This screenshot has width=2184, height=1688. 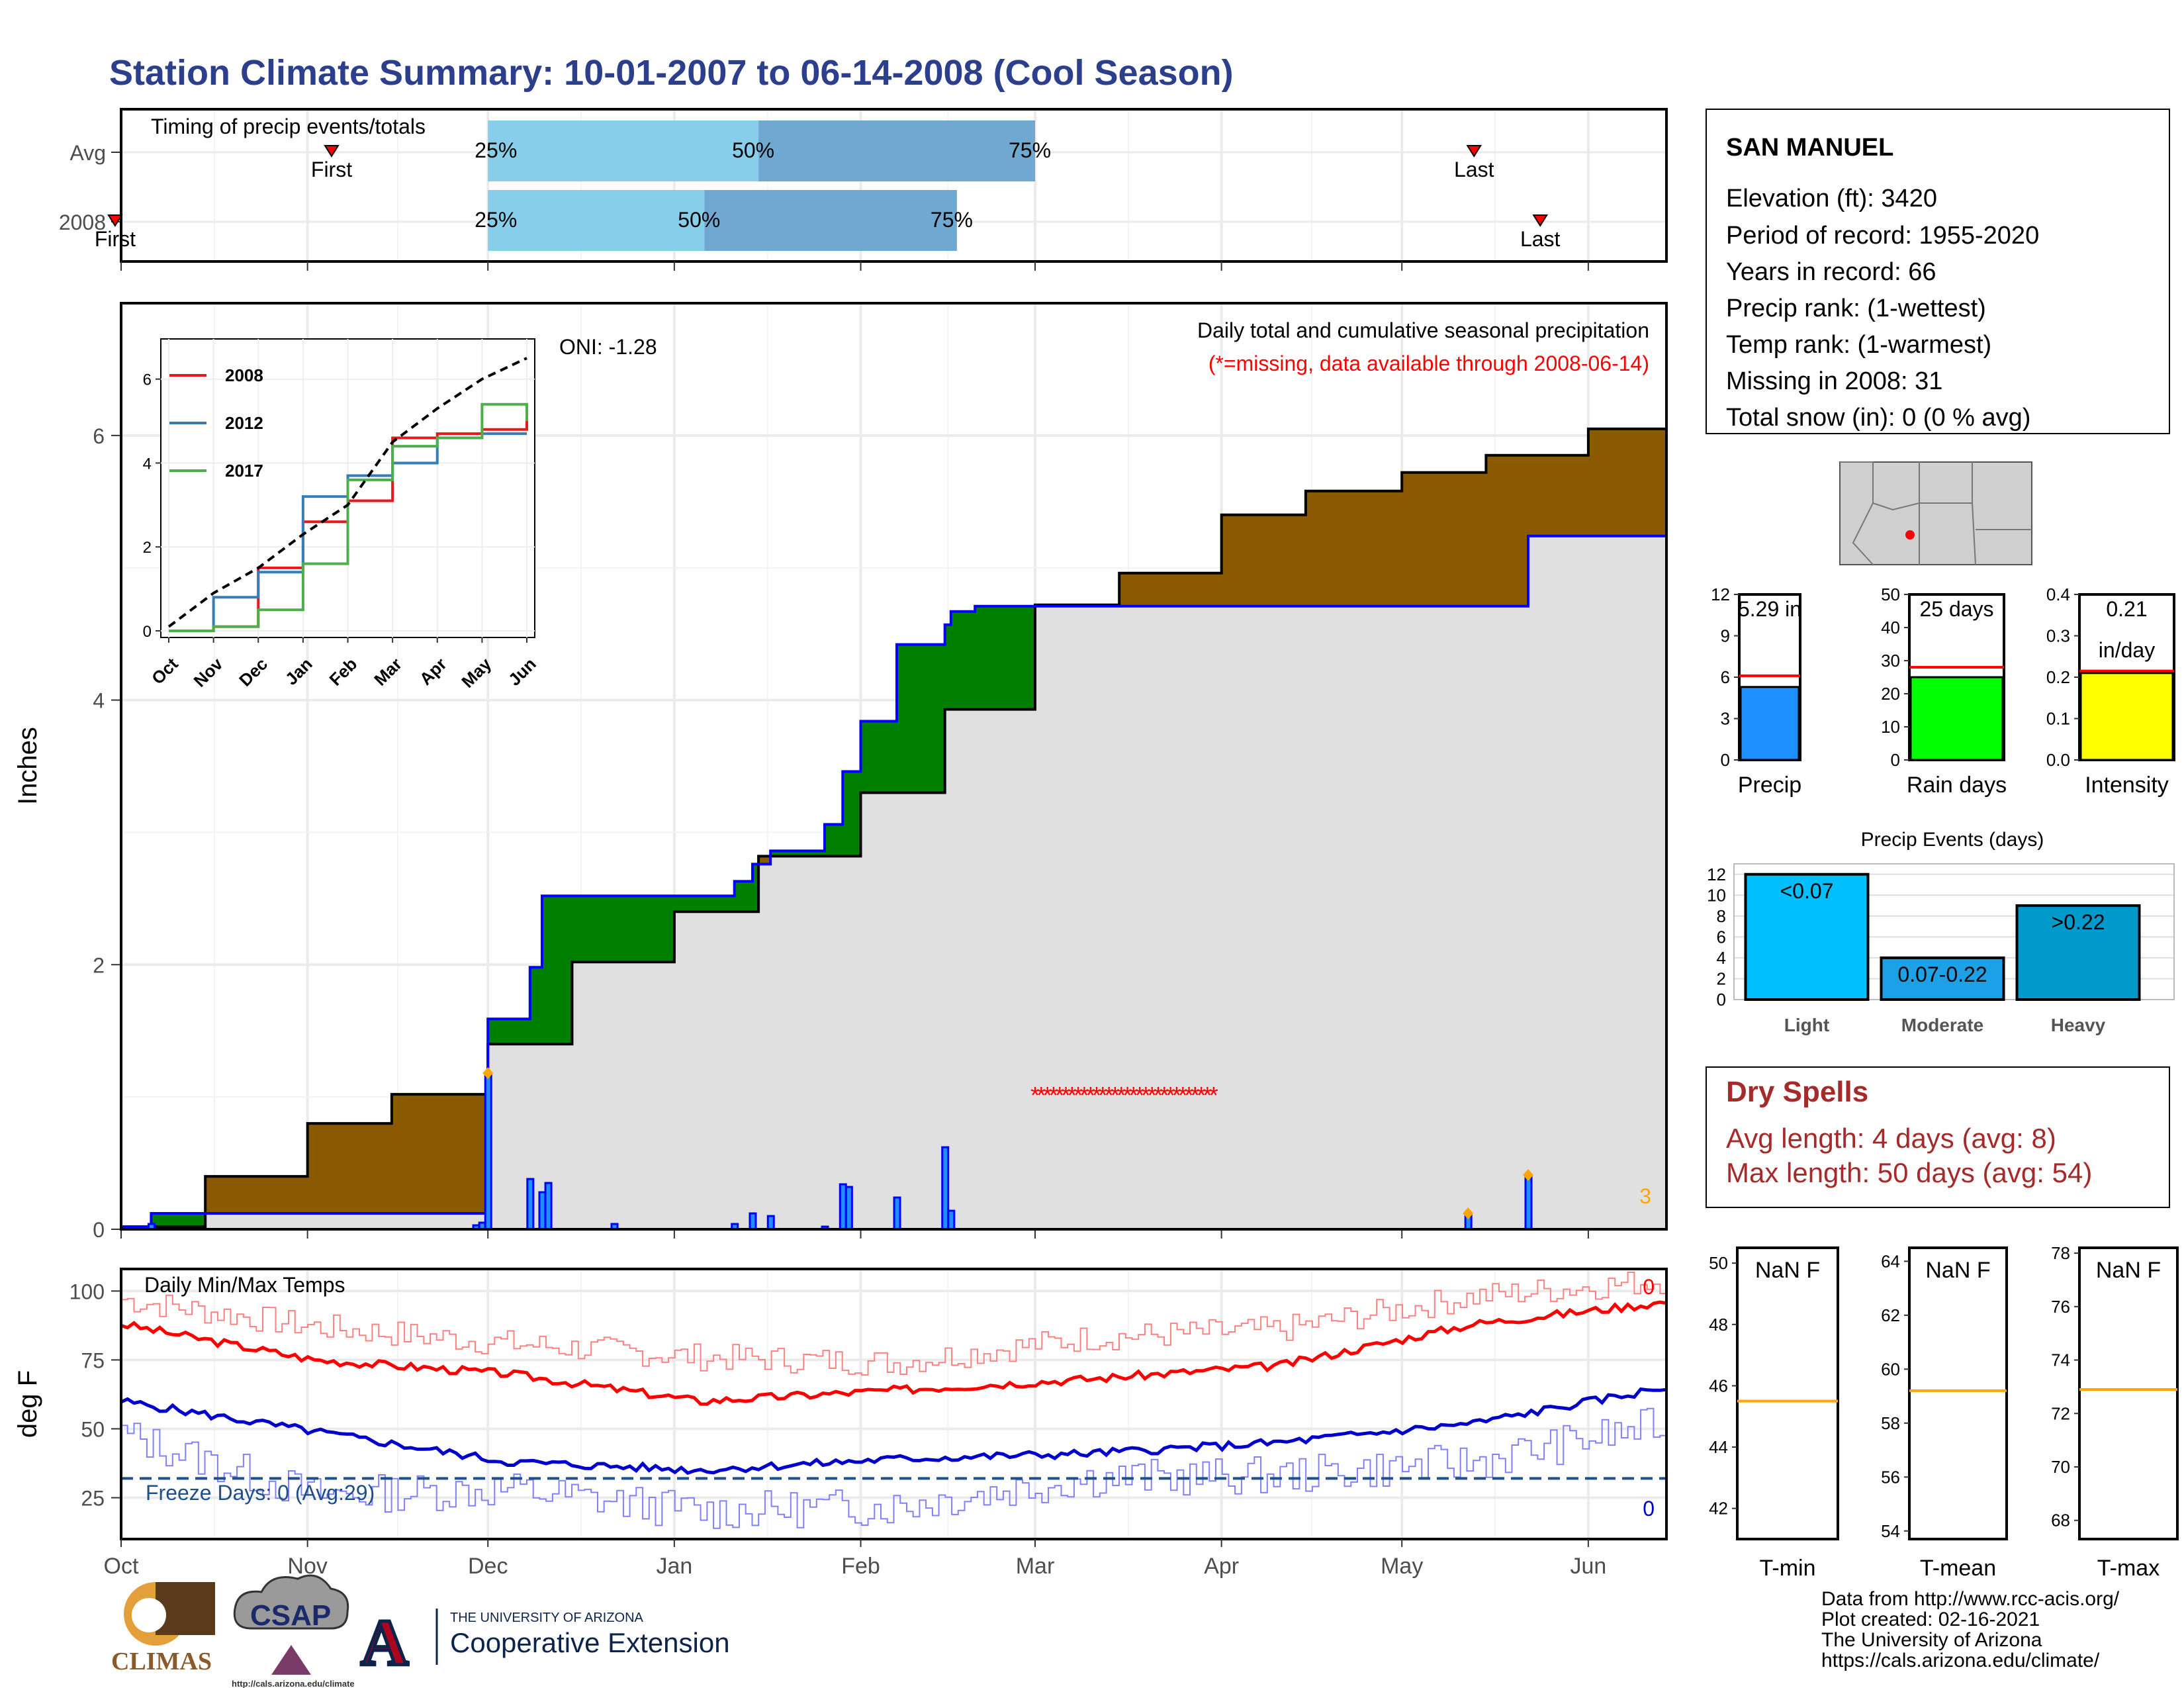 I want to click on legend-label-2008: 2008, so click(x=244, y=375).